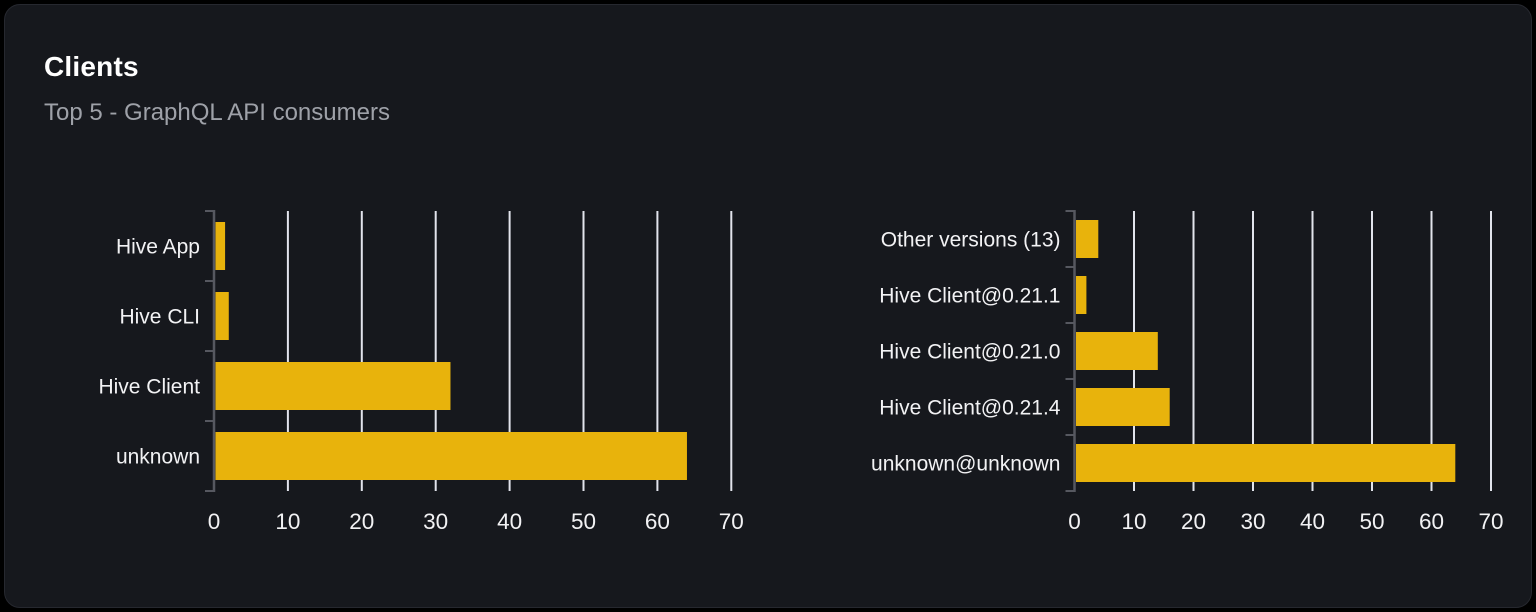 This screenshot has width=1536, height=612. Describe the element at coordinates (969, 352) in the screenshot. I see `category-label: Hive Client@0.21.0` at that location.